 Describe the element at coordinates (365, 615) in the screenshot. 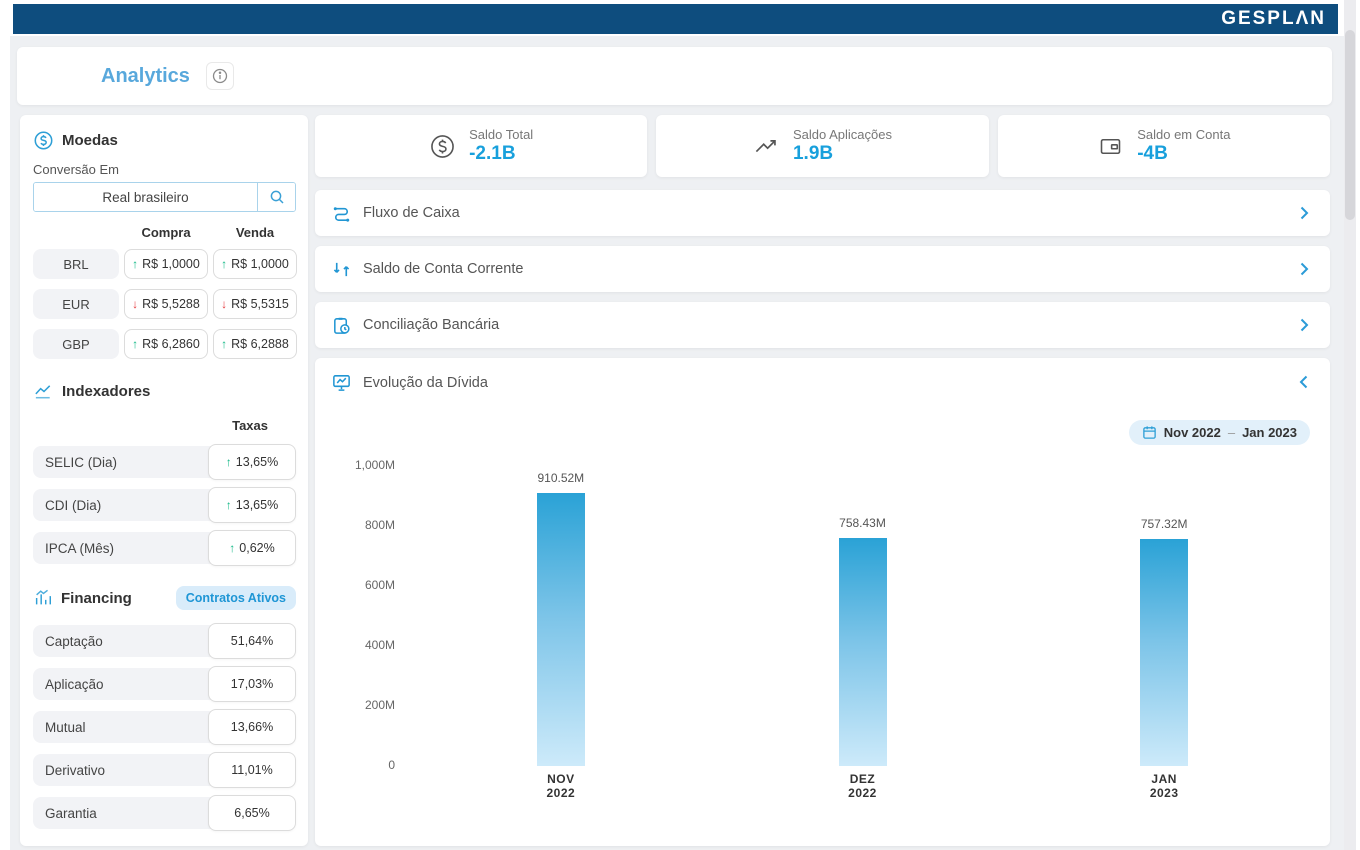

I see `chart-y-axis: 1,000M 800M 600M 400M 200M 0` at that location.